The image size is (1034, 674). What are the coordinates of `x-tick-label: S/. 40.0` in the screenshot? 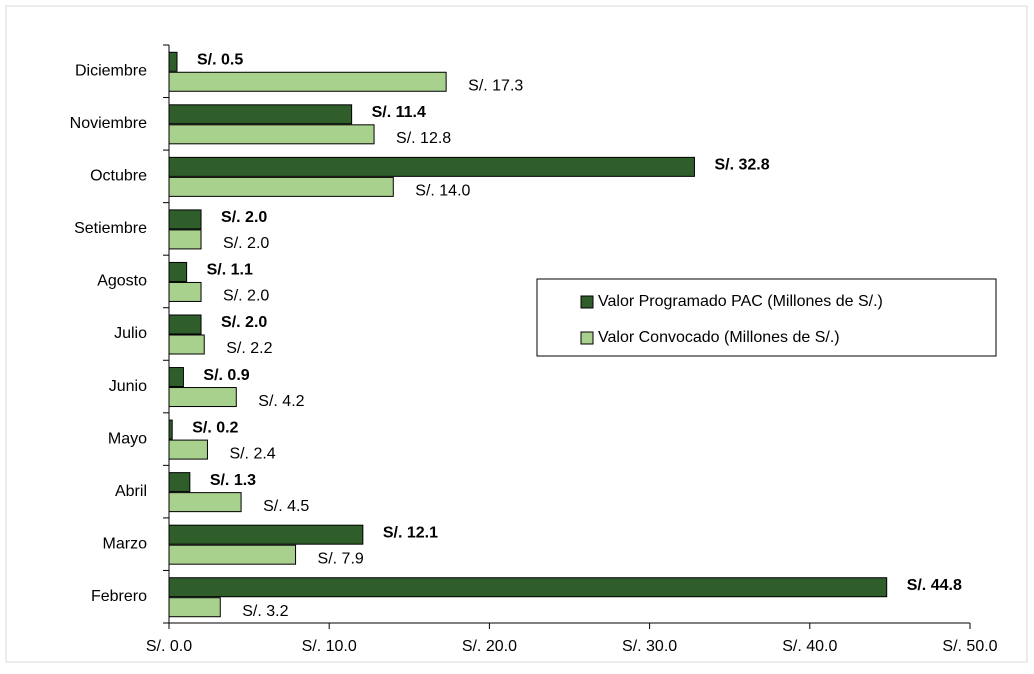 It's located at (809, 646).